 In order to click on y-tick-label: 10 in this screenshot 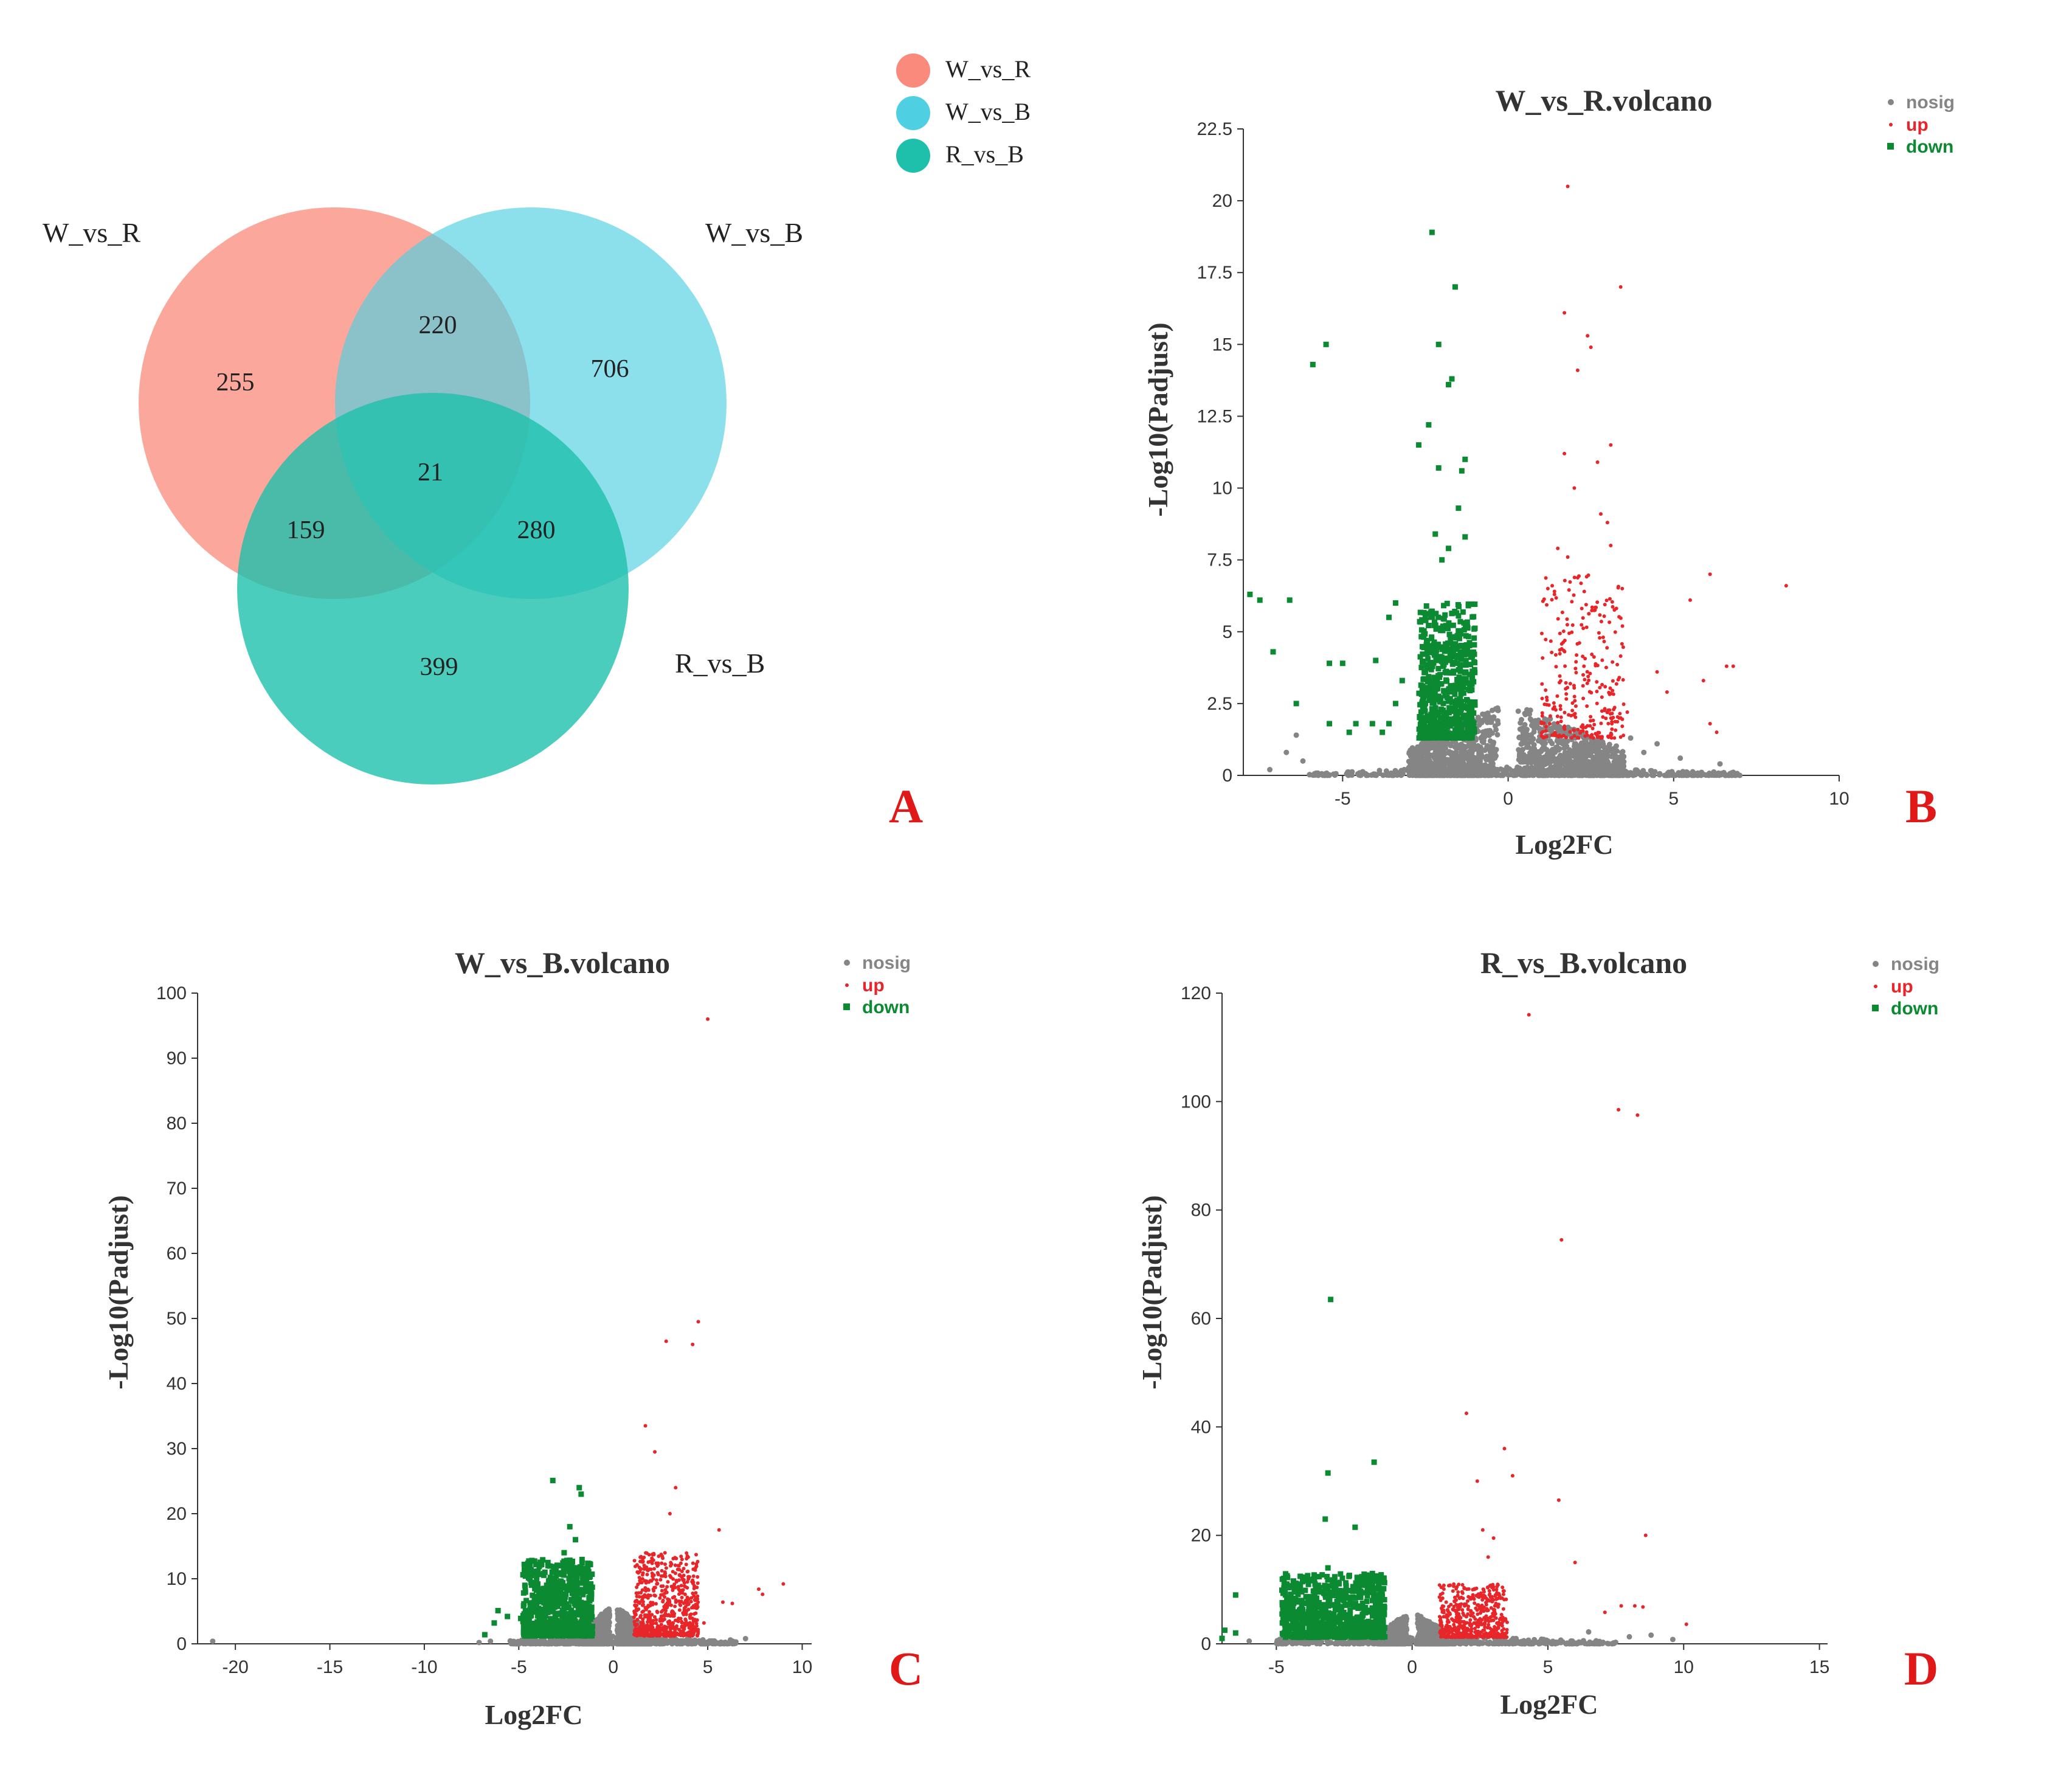, I will do `click(1222, 489)`.